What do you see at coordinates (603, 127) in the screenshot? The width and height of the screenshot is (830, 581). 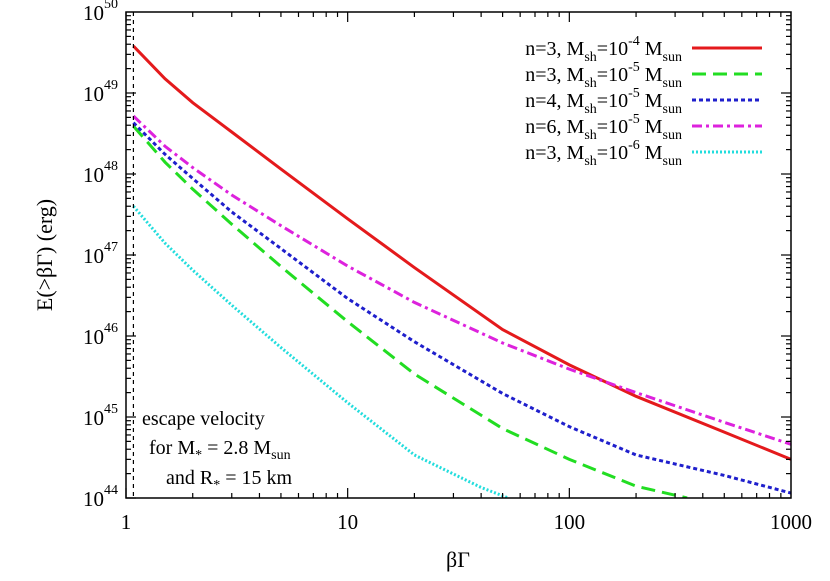 I see `legend-label: n=6, Msh=10-5 Msun` at bounding box center [603, 127].